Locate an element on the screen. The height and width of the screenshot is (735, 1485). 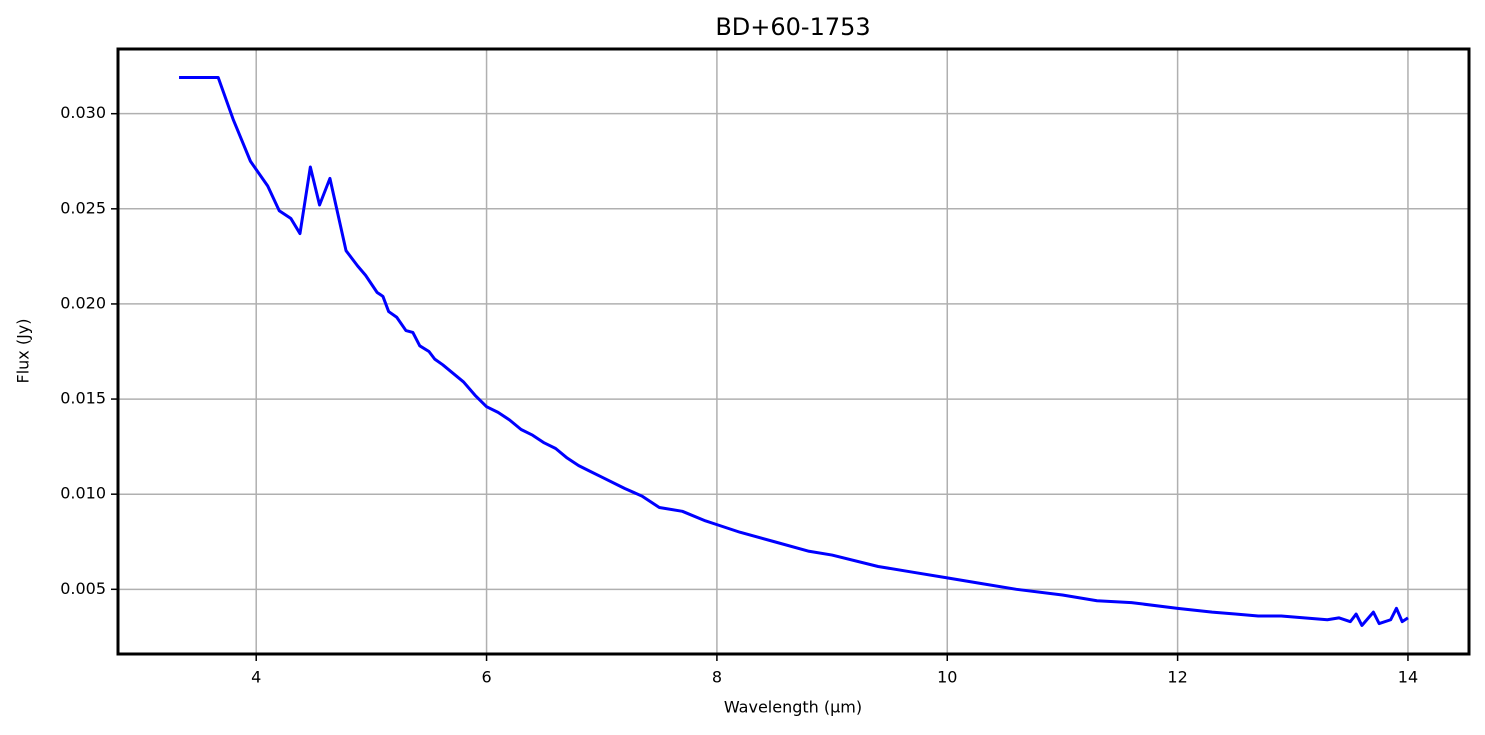
x-axis-label: Wavelength (µm) is located at coordinates (793, 707).